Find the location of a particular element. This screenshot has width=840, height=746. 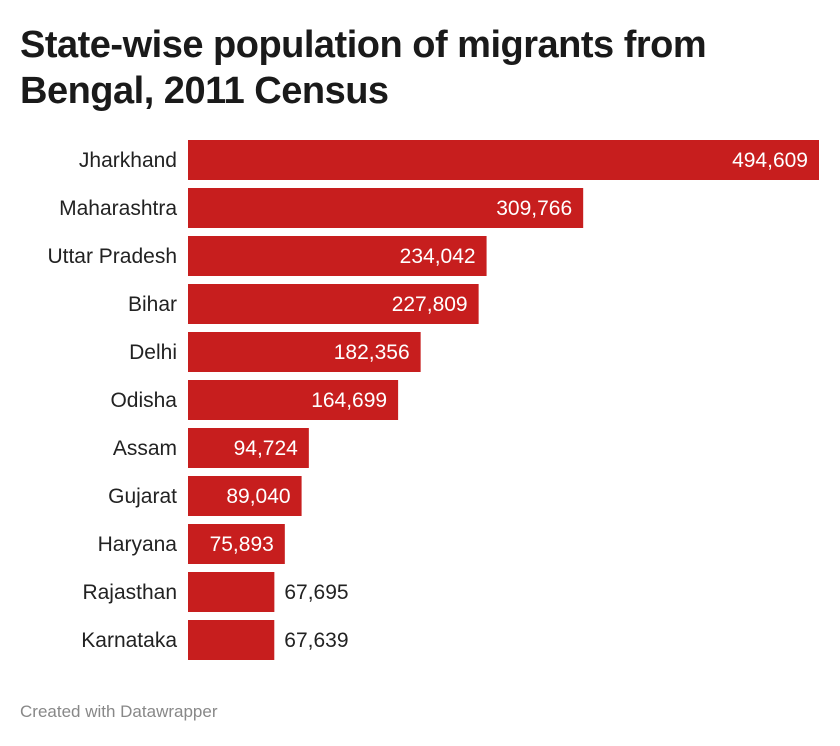

value-label: 89,040 is located at coordinates (258, 496).